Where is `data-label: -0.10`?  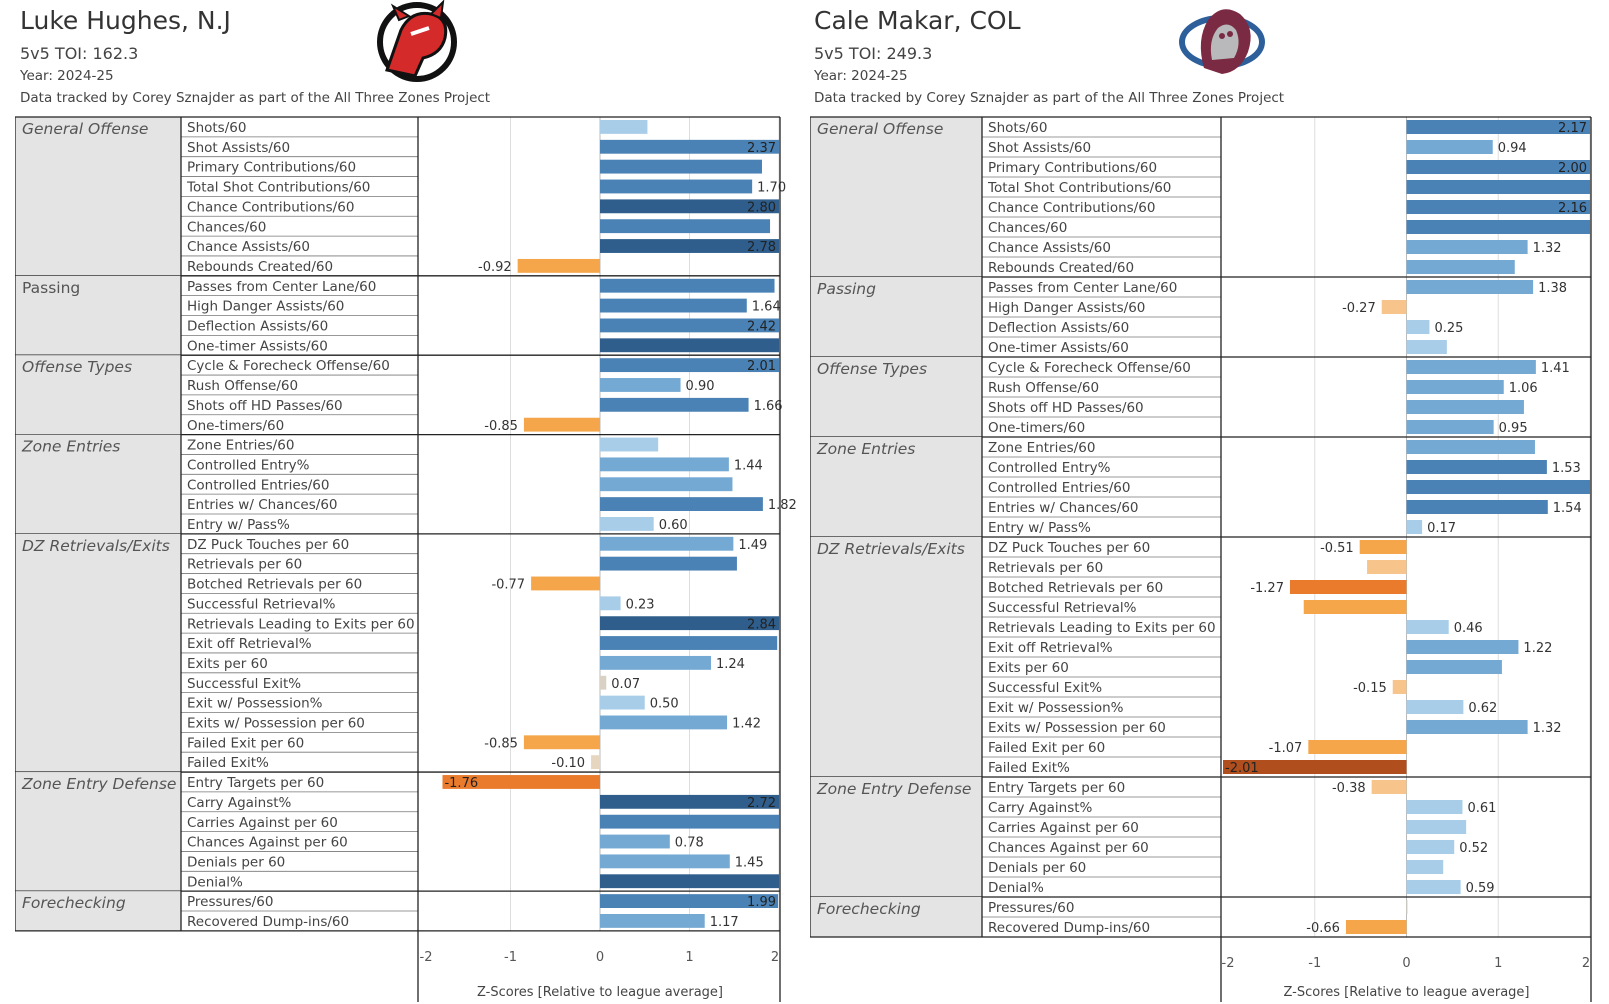 data-label: -0.10 is located at coordinates (568, 763).